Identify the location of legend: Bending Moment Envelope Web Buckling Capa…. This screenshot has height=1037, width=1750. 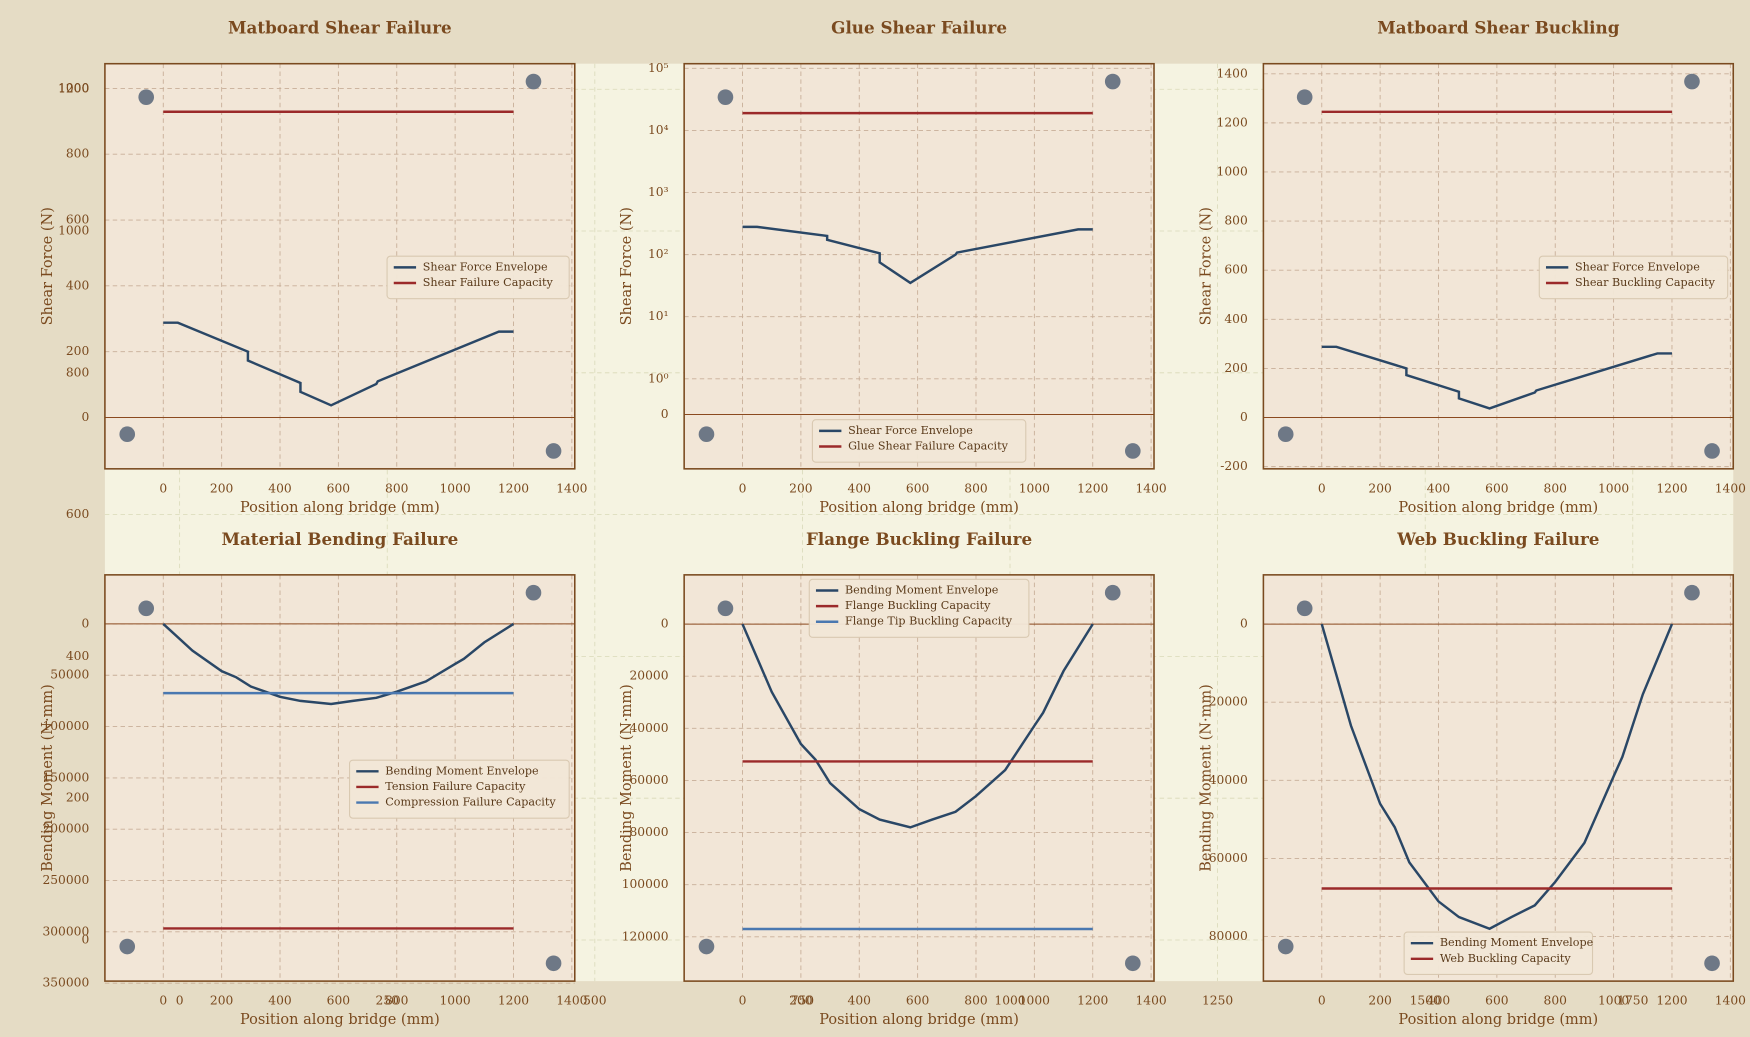
(1498, 953).